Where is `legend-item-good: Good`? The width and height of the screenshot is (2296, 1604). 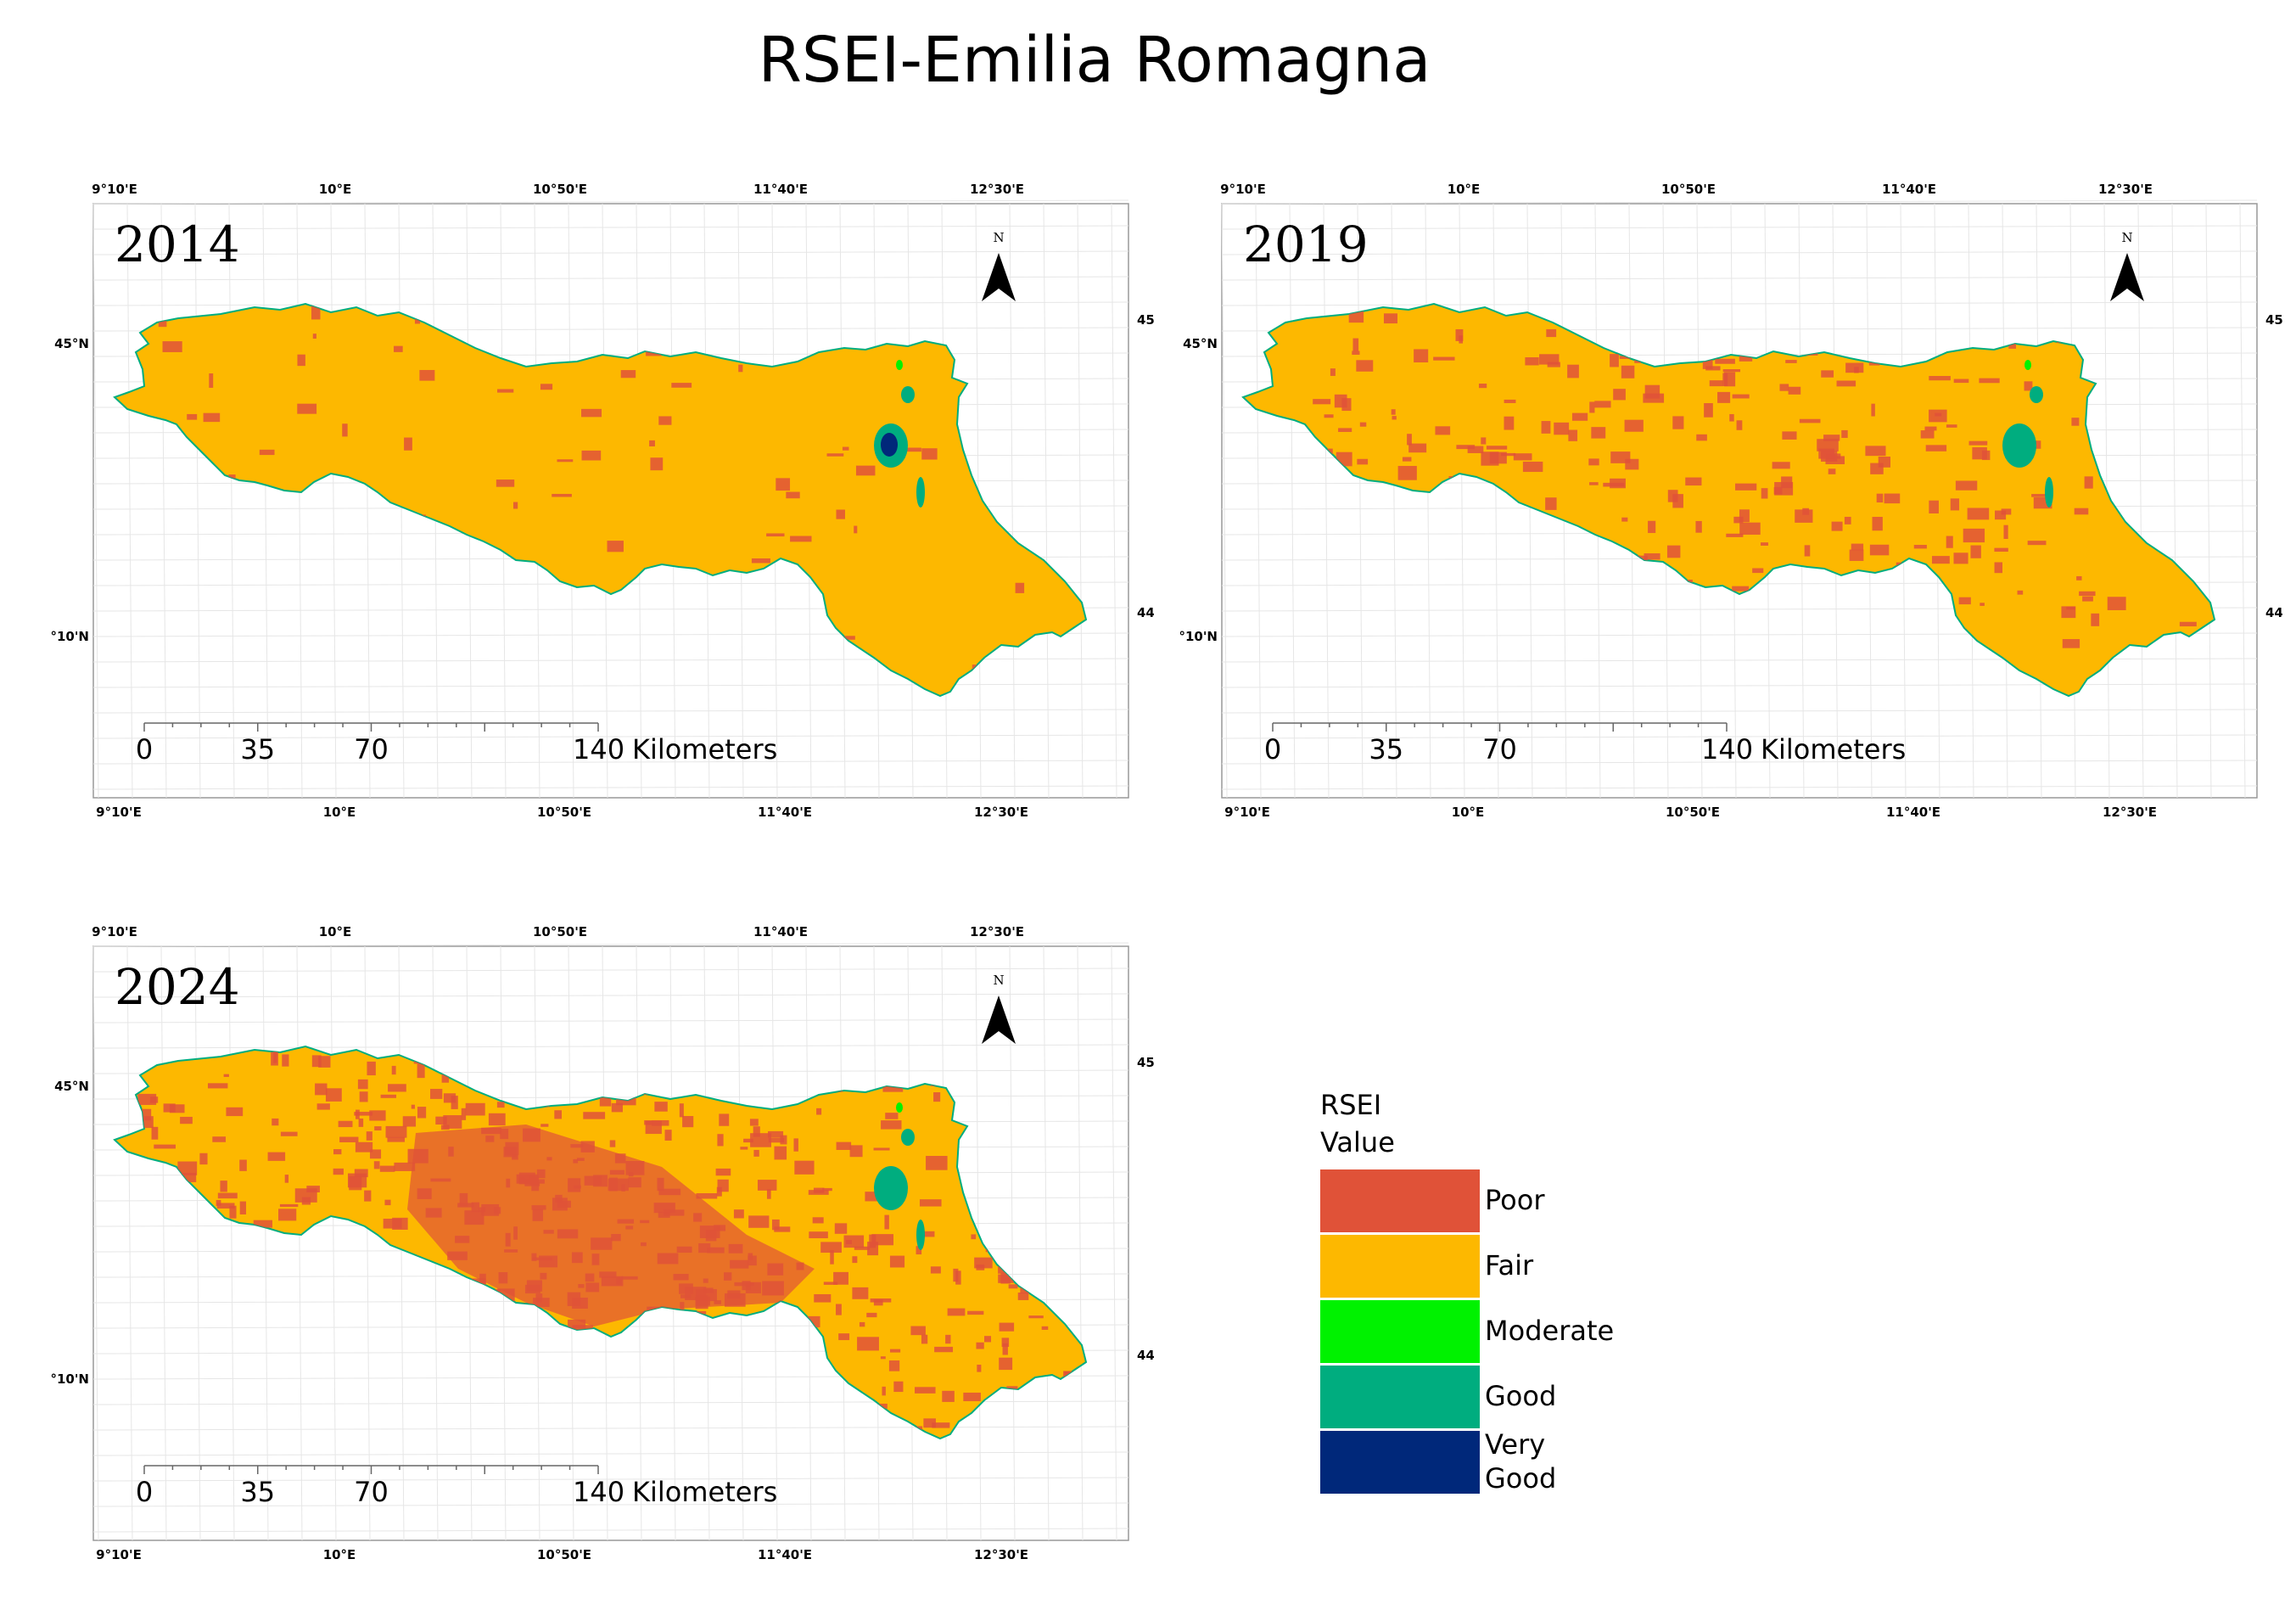
legend-item-good: Good is located at coordinates (1490, 1398).